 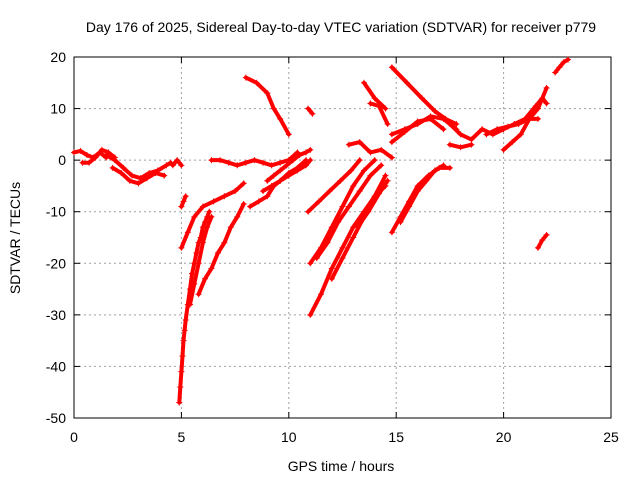 I want to click on x-tick-label: 25, so click(x=611, y=437).